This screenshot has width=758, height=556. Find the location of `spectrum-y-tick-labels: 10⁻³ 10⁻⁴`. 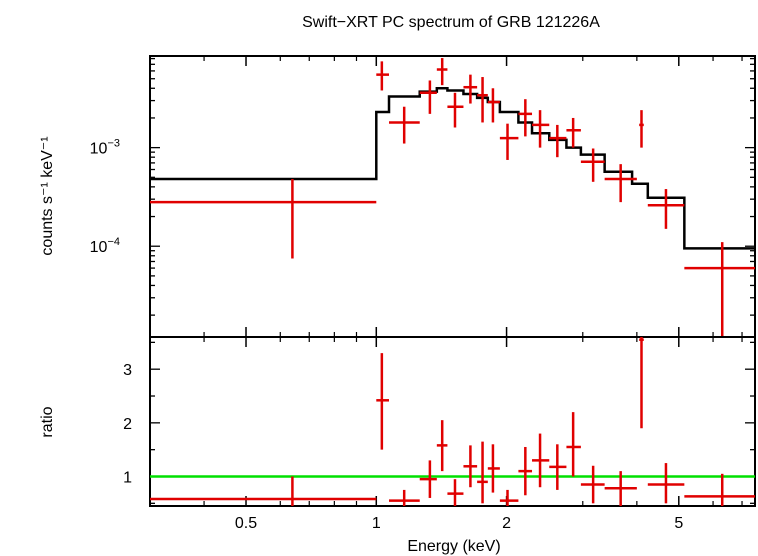

spectrum-y-tick-labels: 10⁻³ 10⁻⁴ is located at coordinates (105, 197).